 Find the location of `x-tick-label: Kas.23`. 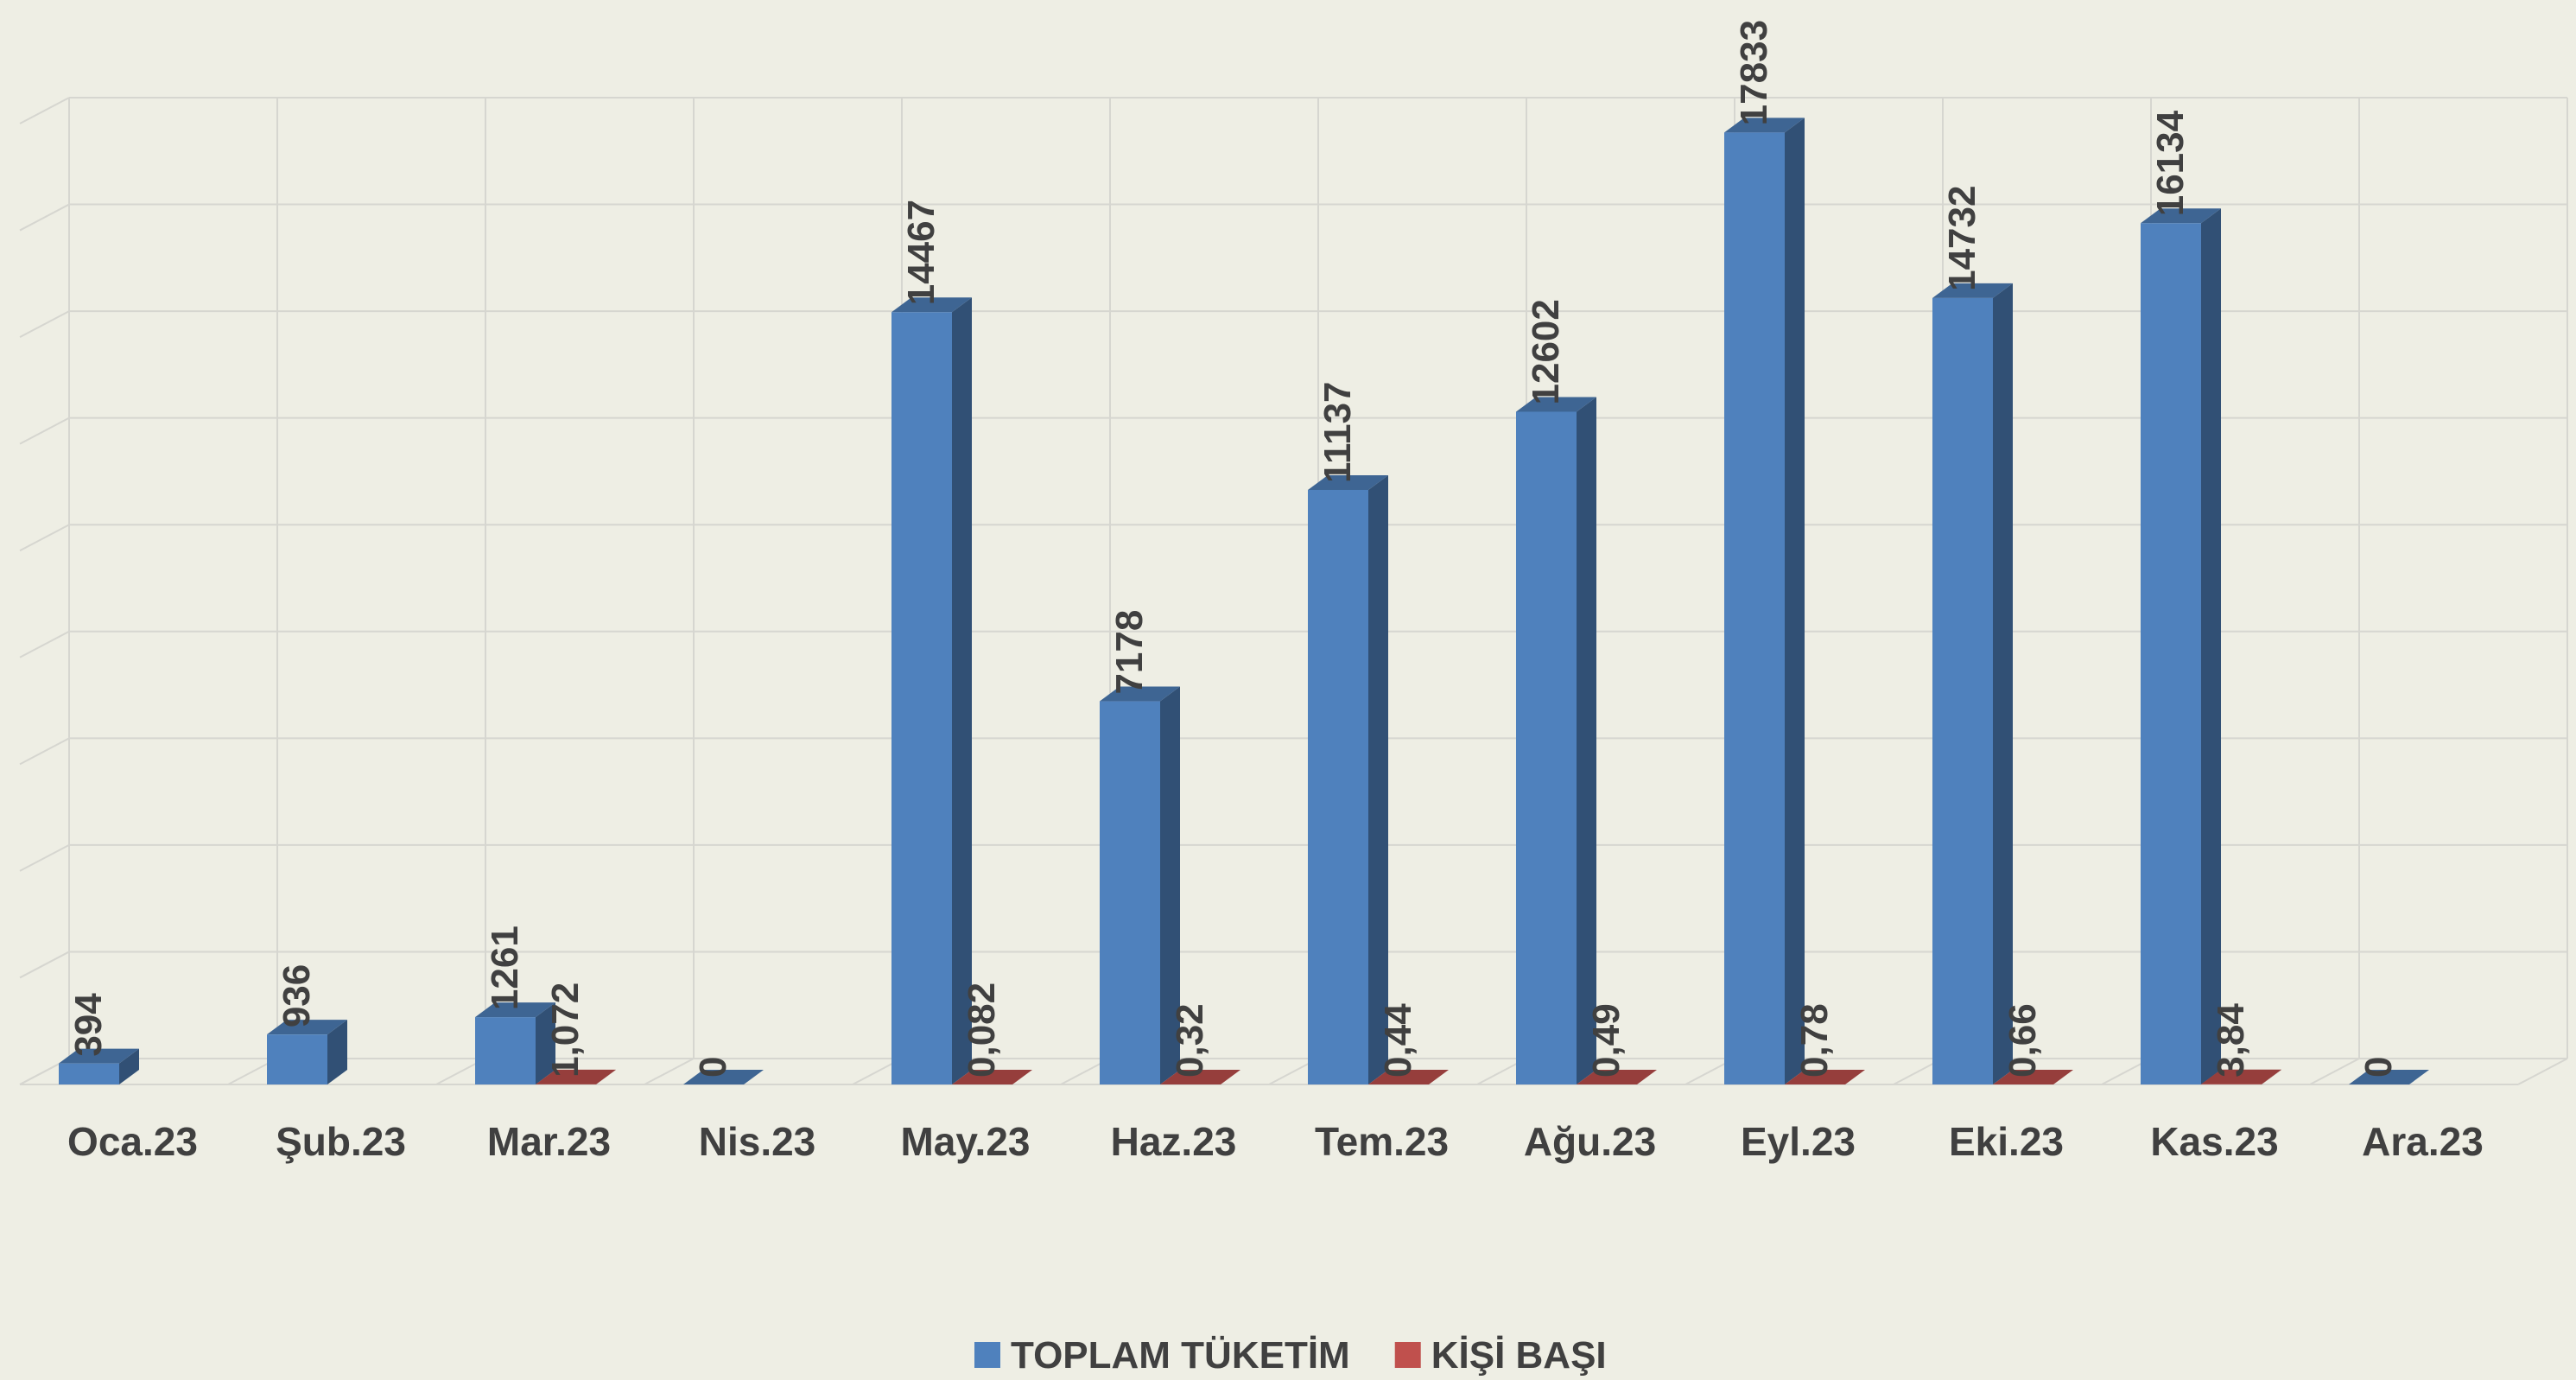

x-tick-label: Kas.23 is located at coordinates (2214, 1141).